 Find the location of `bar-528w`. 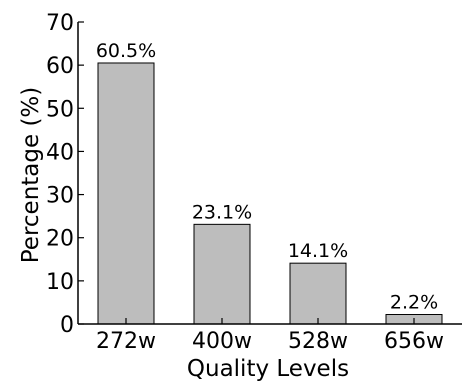

bar-528w is located at coordinates (318, 293).